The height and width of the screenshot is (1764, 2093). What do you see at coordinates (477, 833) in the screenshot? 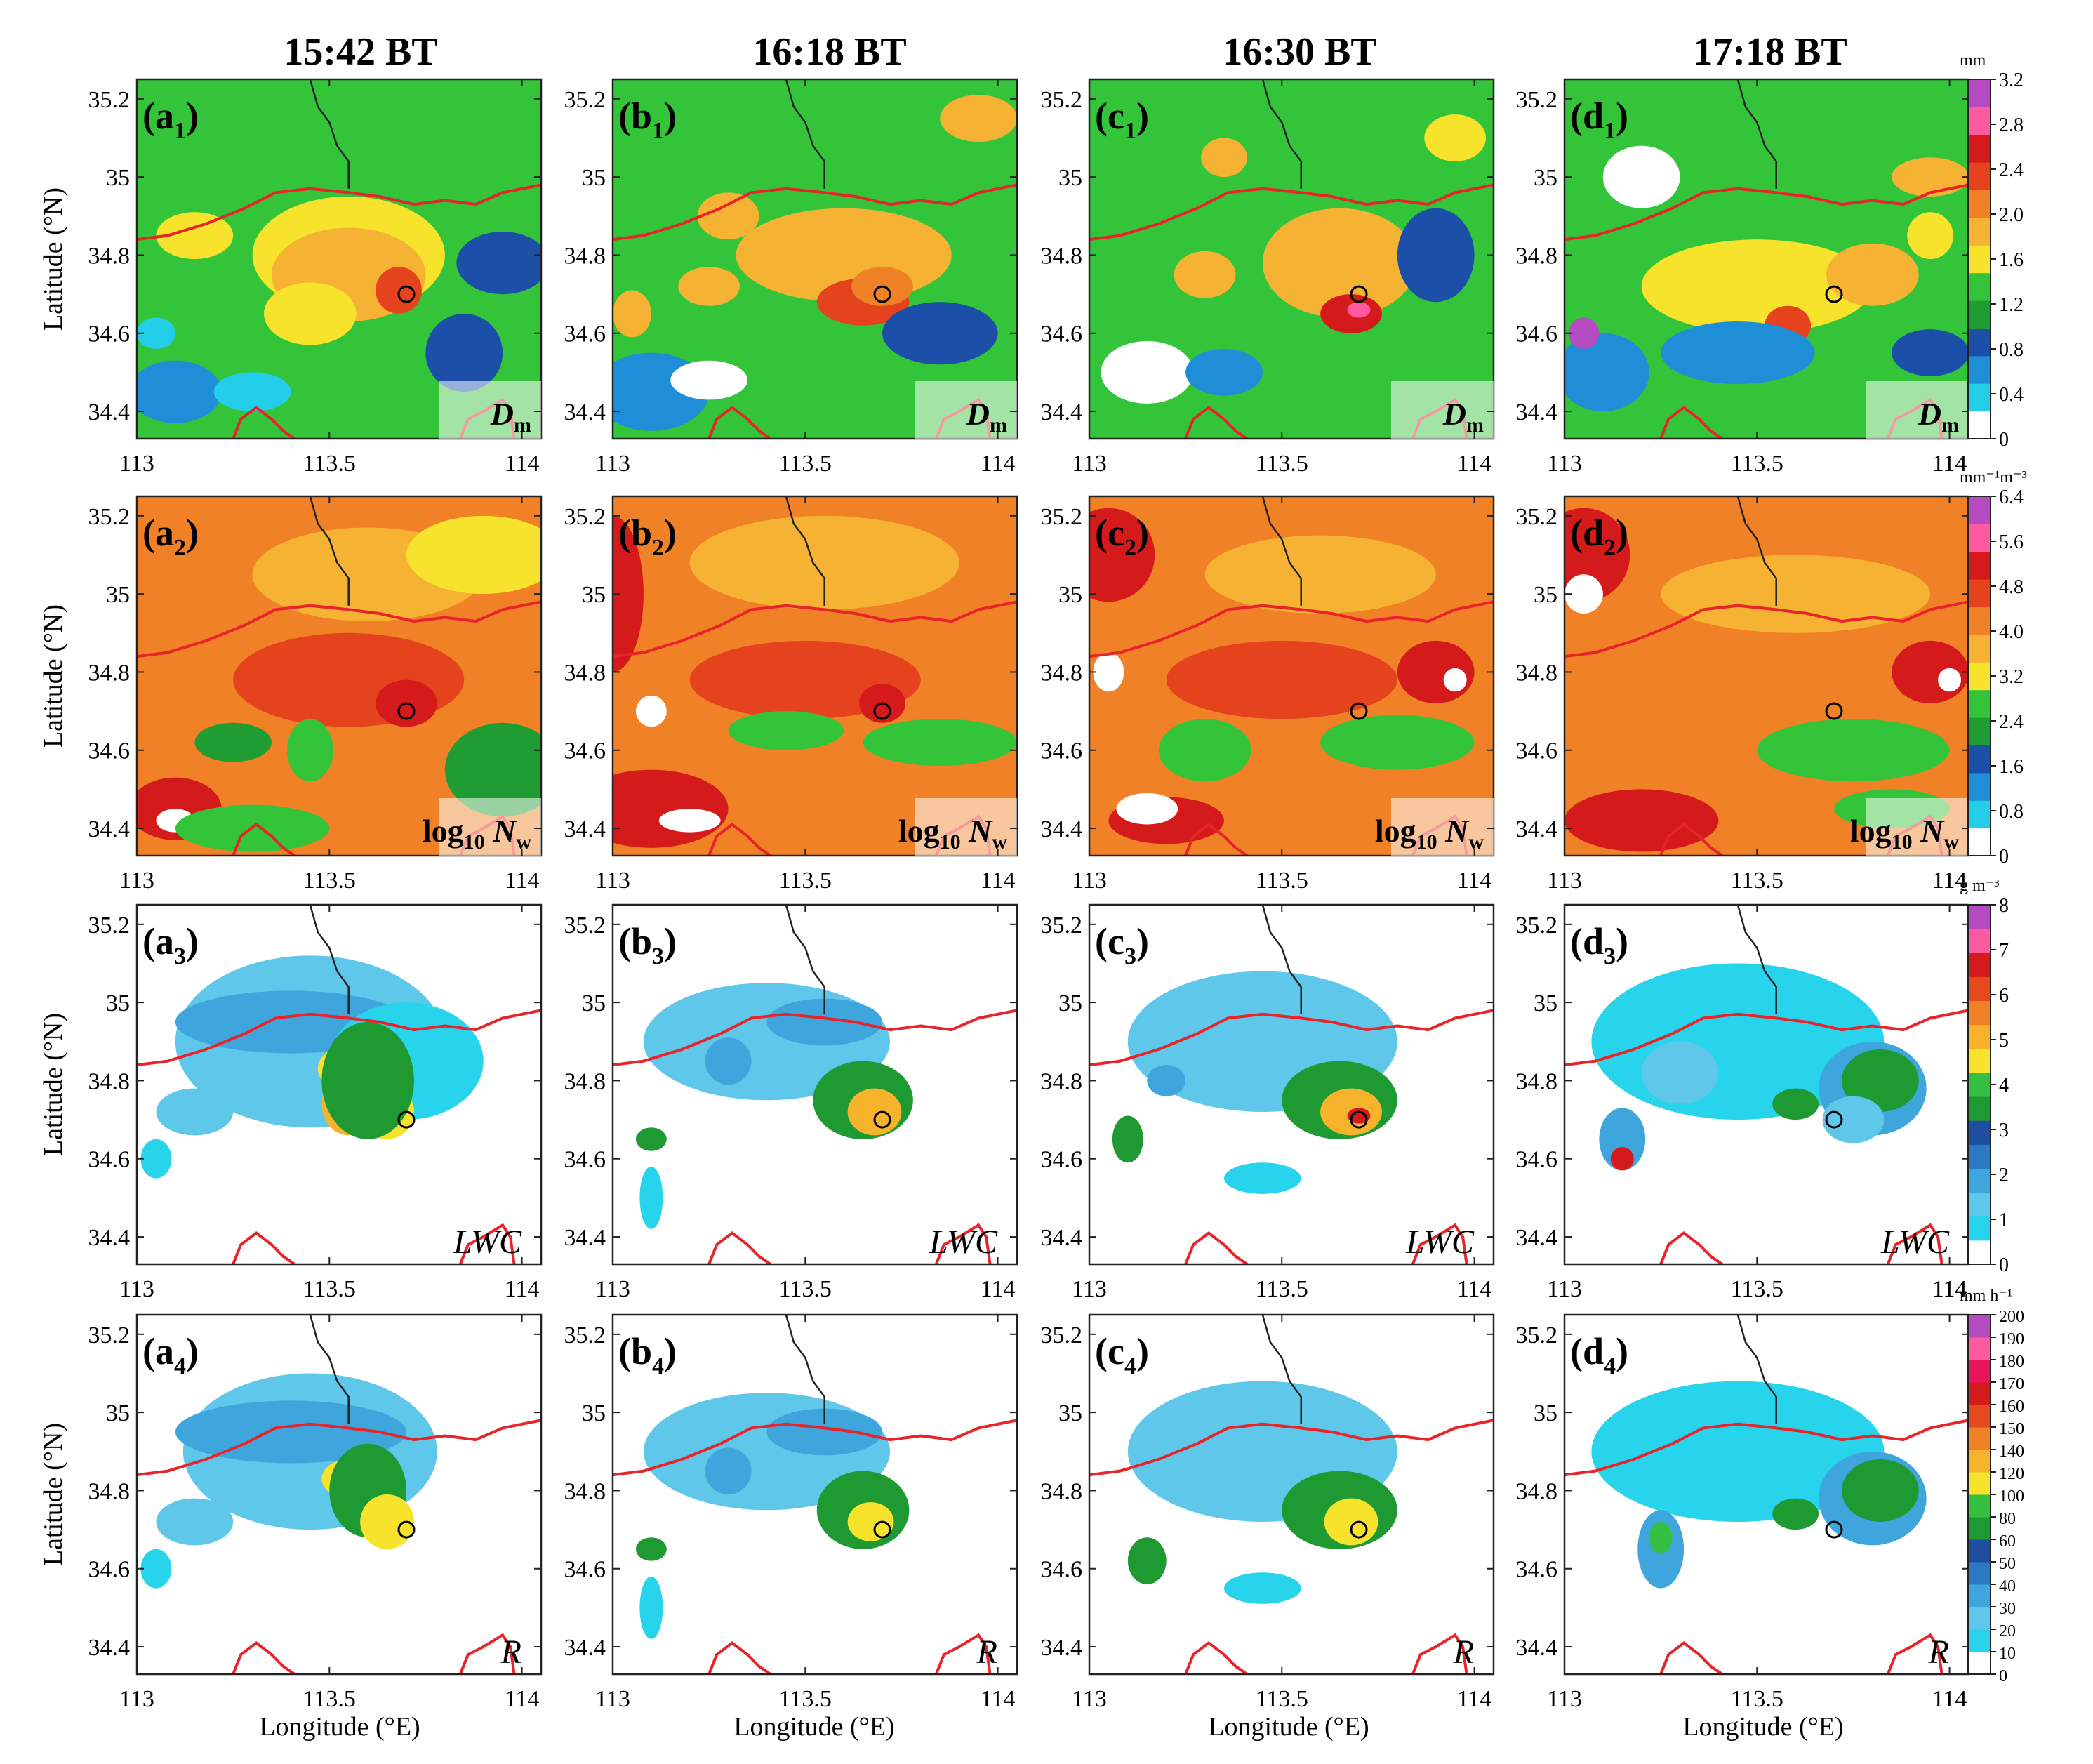
I see `variable-label: log10 Nw` at bounding box center [477, 833].